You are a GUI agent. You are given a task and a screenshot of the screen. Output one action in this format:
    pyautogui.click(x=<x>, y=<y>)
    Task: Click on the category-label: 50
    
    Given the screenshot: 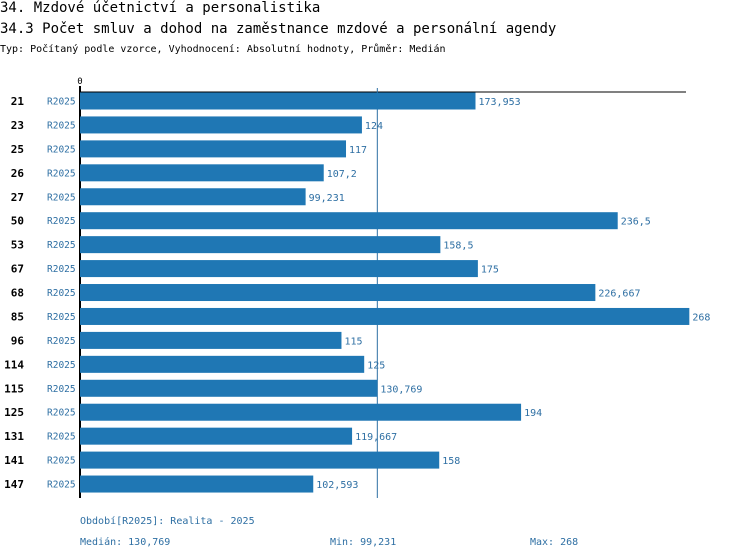 What is the action you would take?
    pyautogui.click(x=17, y=221)
    